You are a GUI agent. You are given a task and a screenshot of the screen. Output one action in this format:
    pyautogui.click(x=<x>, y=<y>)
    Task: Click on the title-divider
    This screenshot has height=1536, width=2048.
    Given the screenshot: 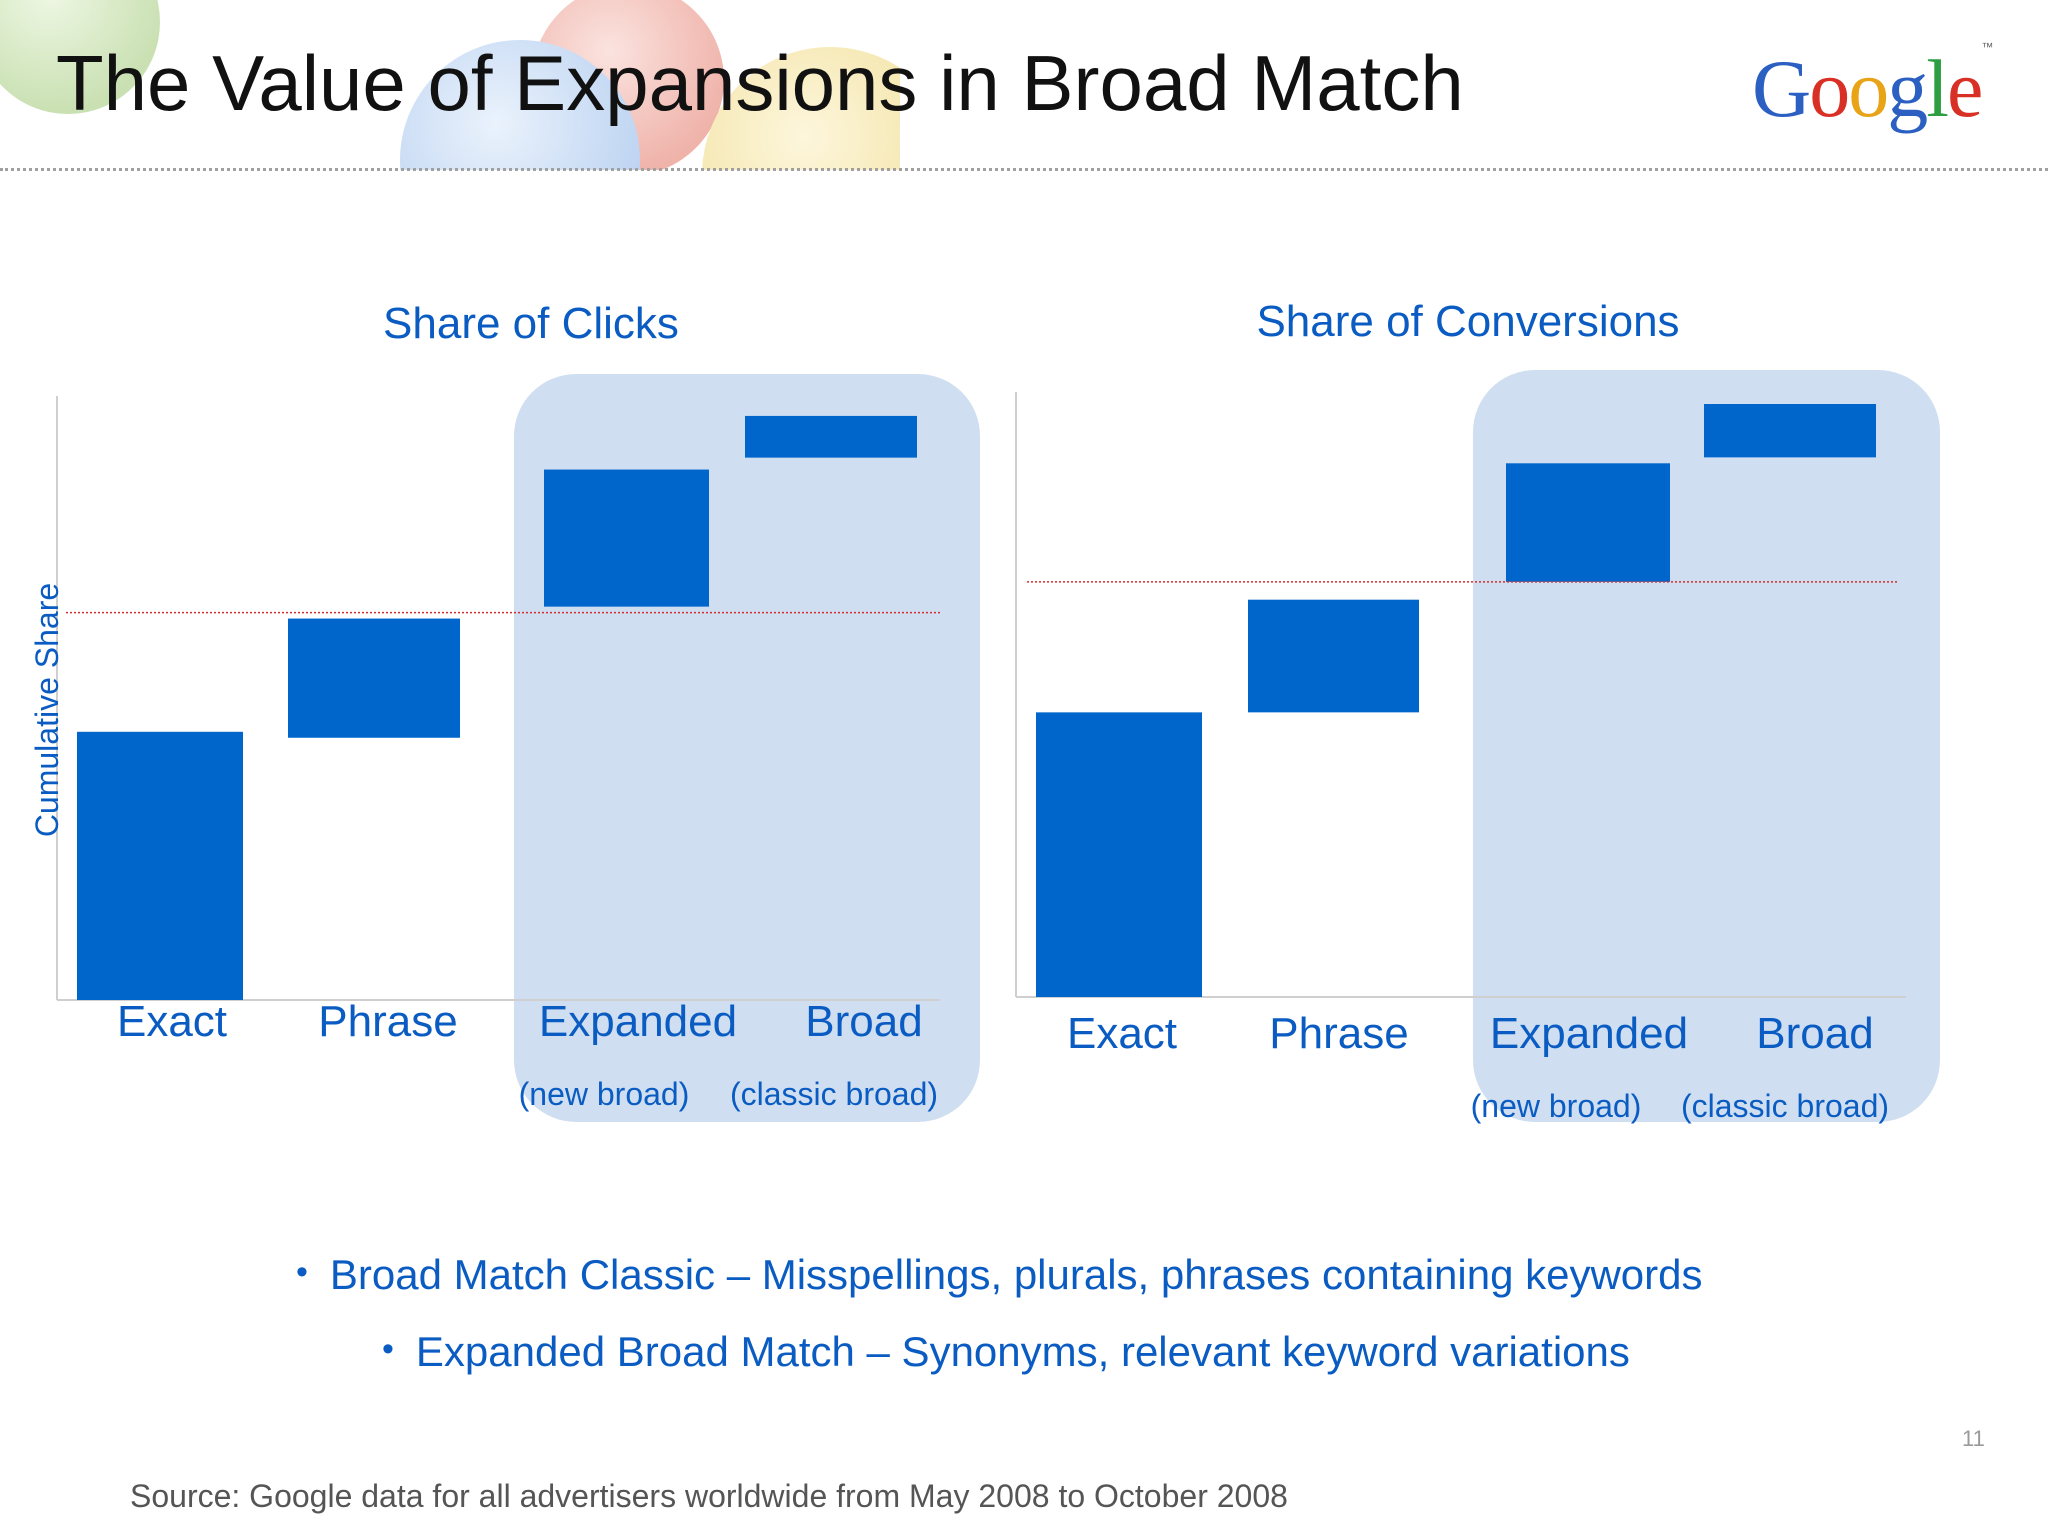 What is the action you would take?
    pyautogui.click(x=1024, y=169)
    